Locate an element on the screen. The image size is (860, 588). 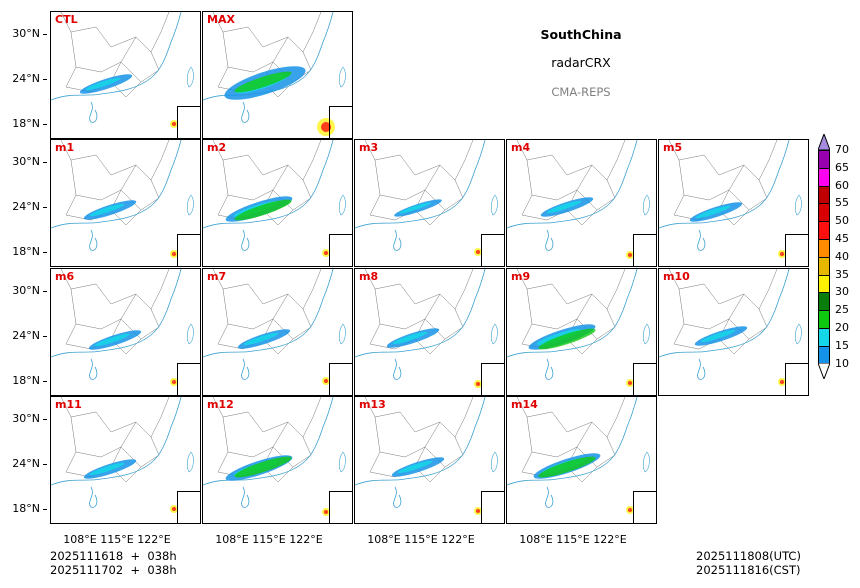
colorbar-tick-label: 20 is located at coordinates (842, 327).